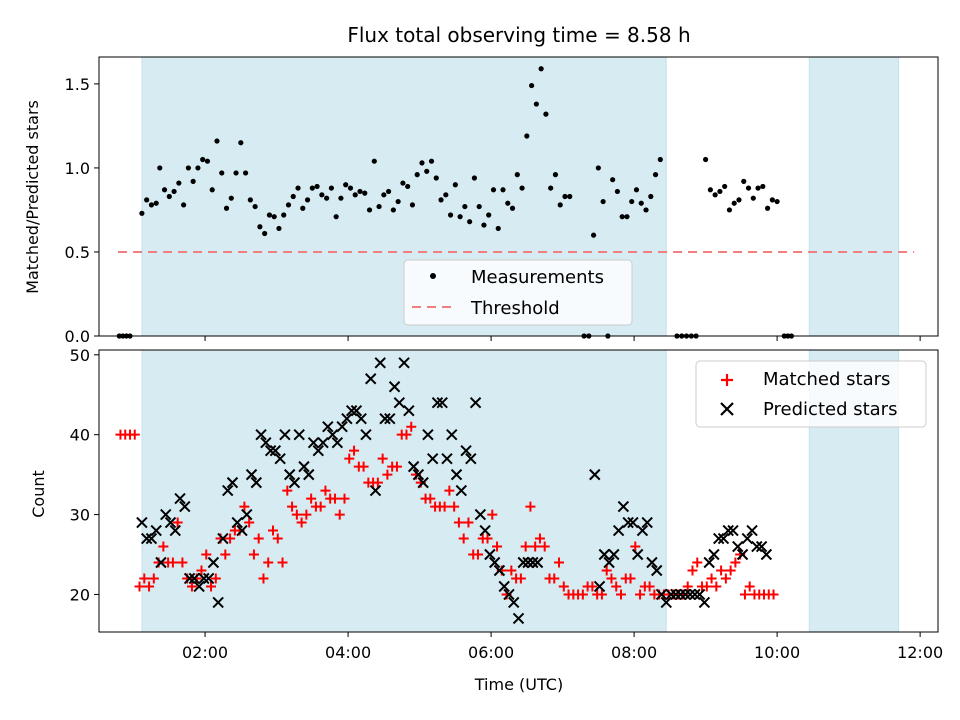 Image resolution: width=960 pixels, height=720 pixels. I want to click on top-legend: Measurements Threshold, so click(518, 292).